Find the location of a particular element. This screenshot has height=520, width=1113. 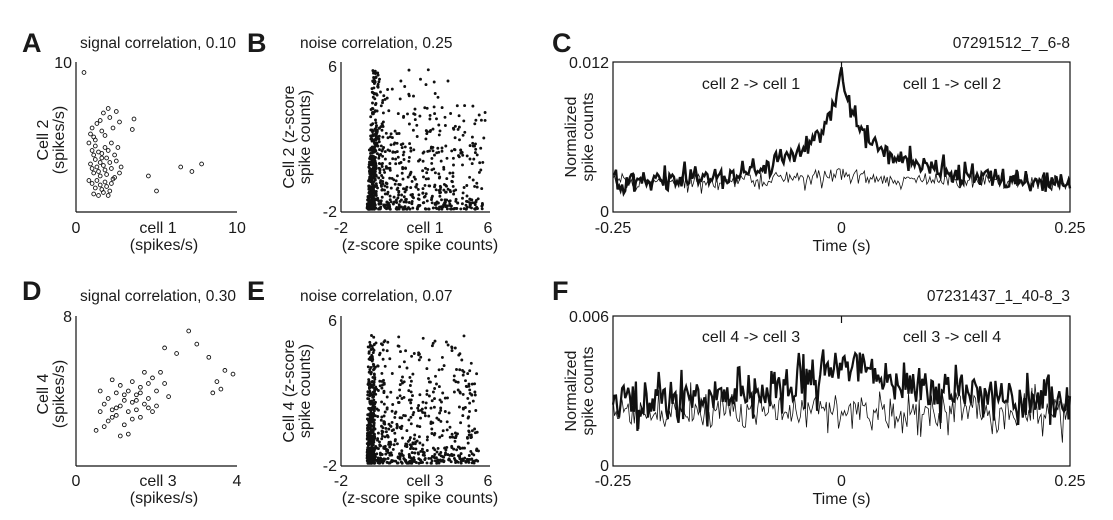

panel-a-xtick-1: 10 is located at coordinates (237, 228).